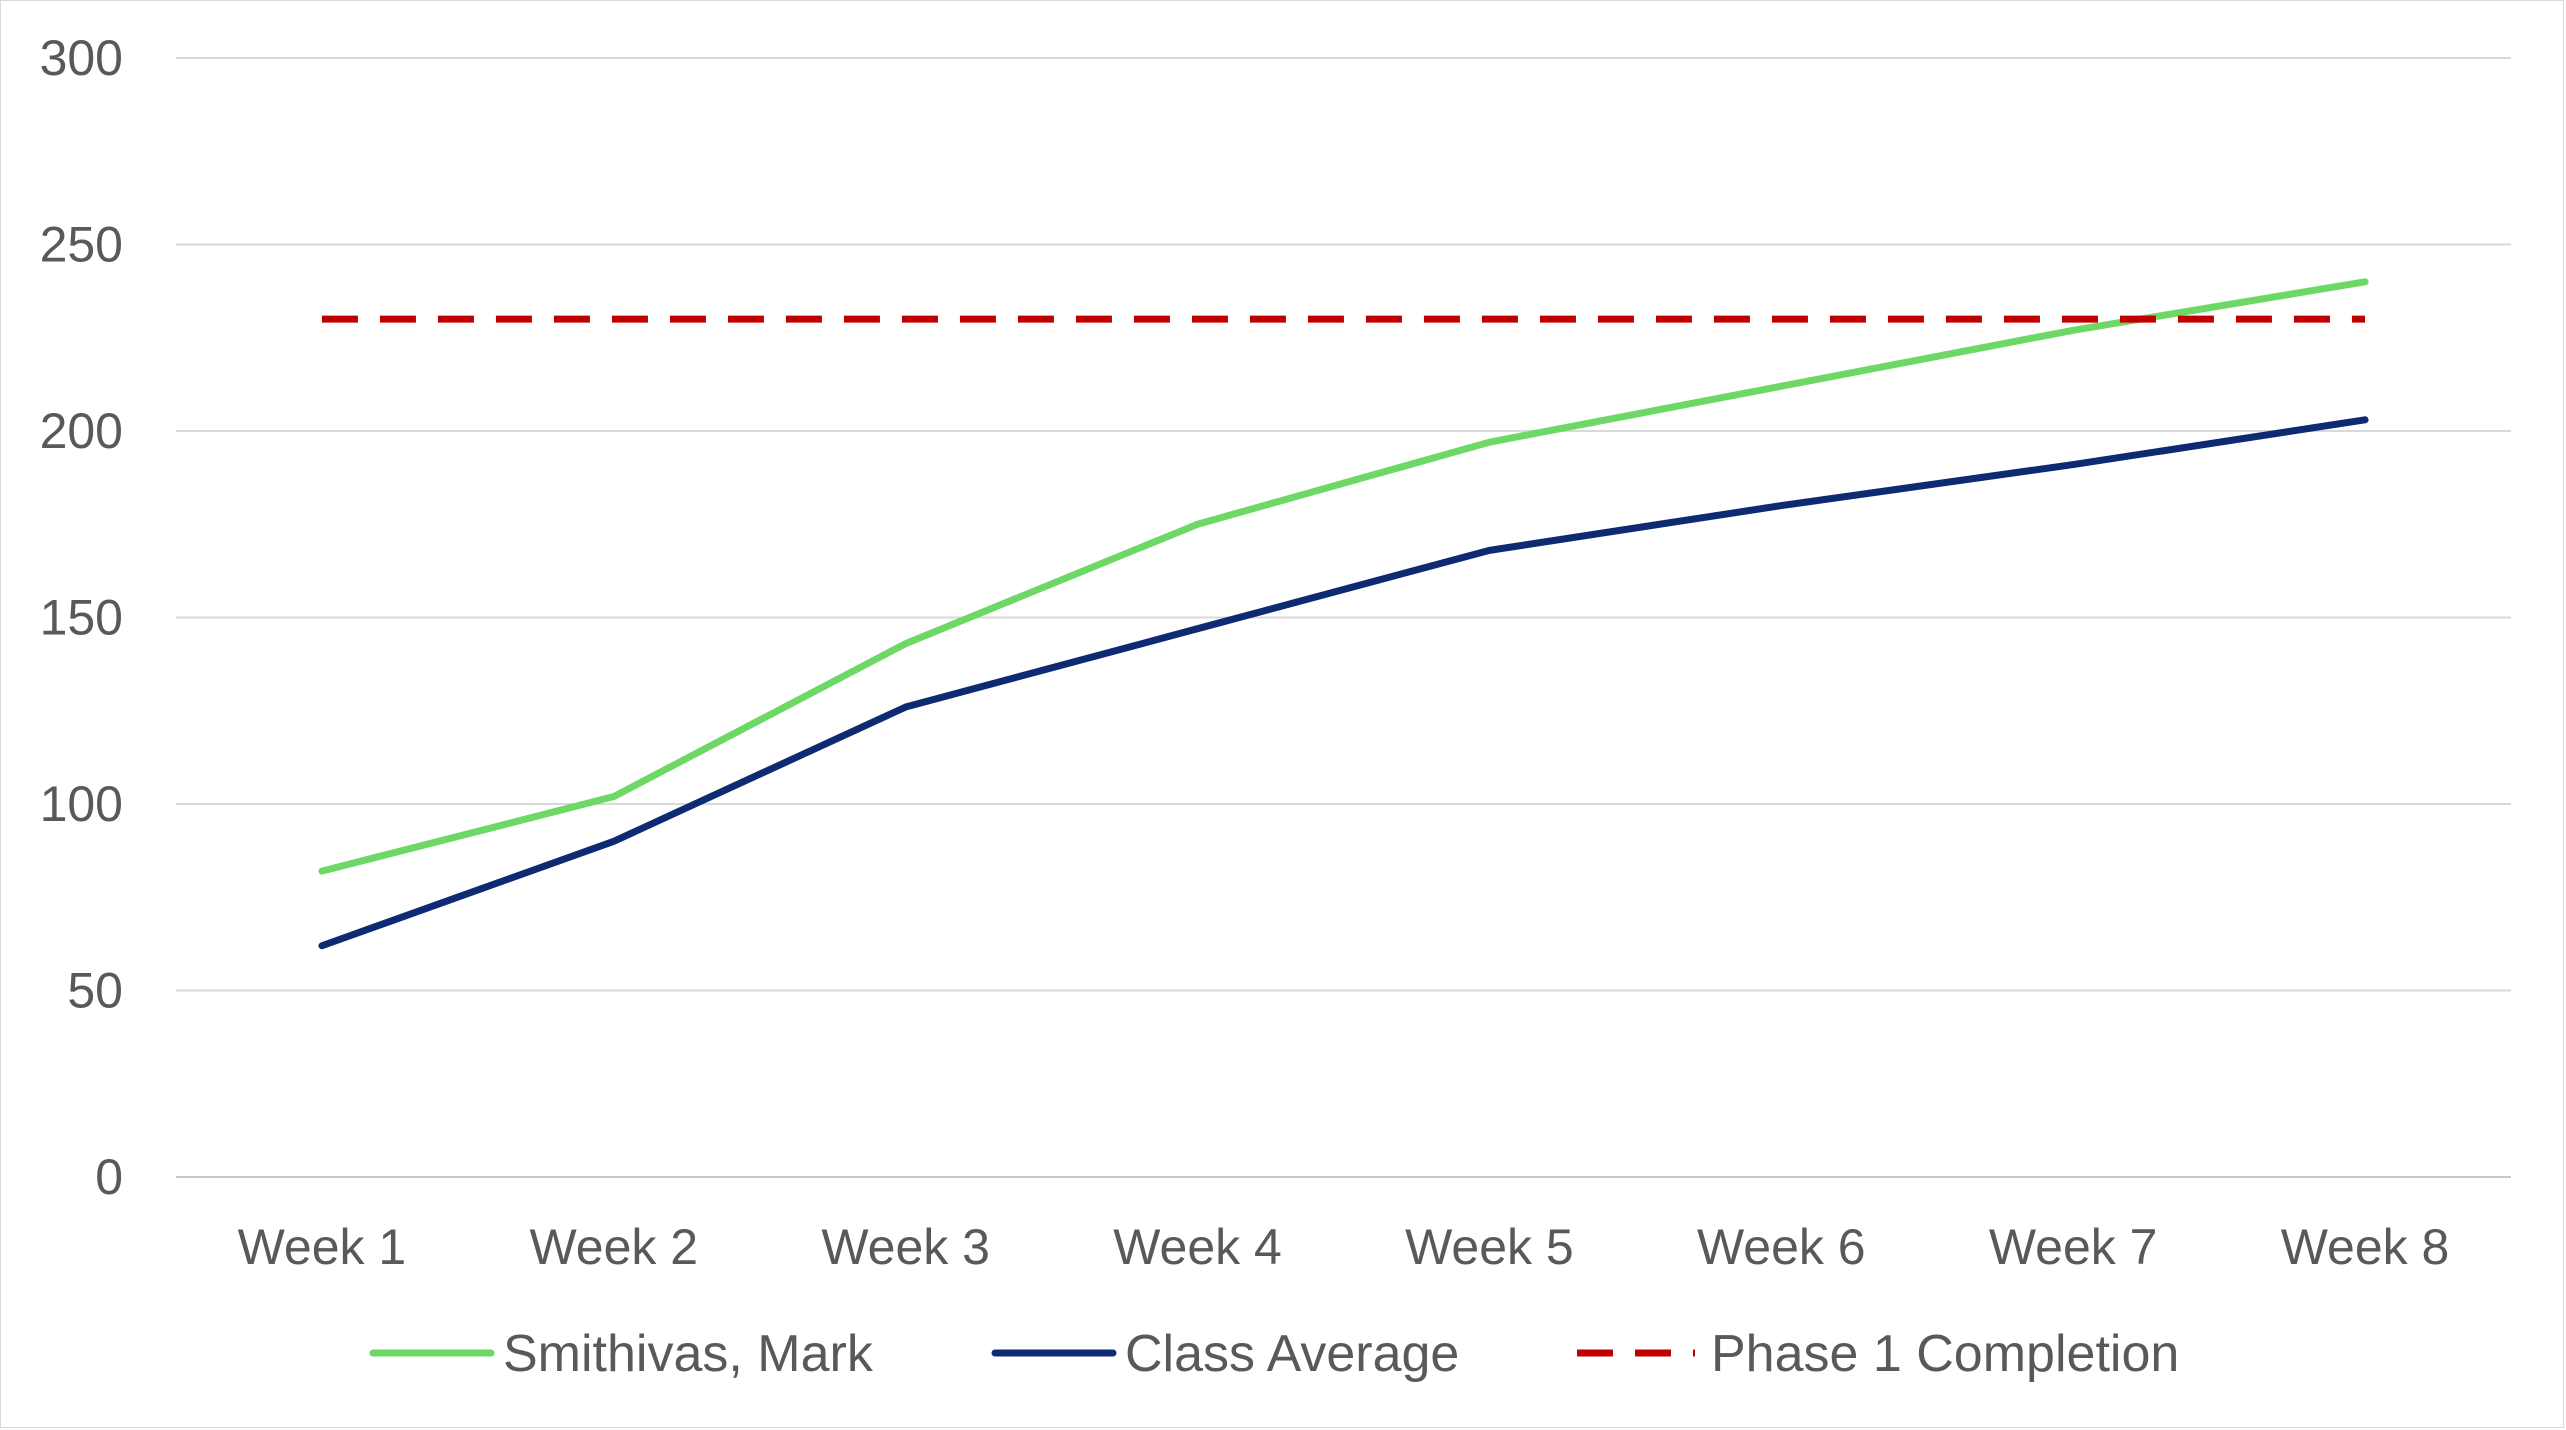  Describe the element at coordinates (95, 991) in the screenshot. I see `y-tick-label: 50` at that location.